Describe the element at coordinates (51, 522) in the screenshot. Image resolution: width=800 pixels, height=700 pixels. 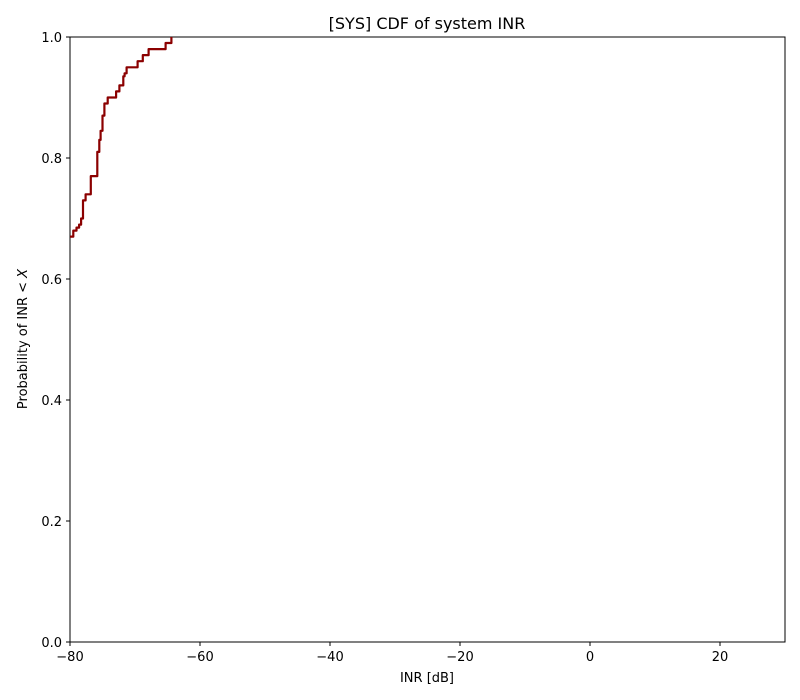
I see `y-tick-label: 0.2` at that location.